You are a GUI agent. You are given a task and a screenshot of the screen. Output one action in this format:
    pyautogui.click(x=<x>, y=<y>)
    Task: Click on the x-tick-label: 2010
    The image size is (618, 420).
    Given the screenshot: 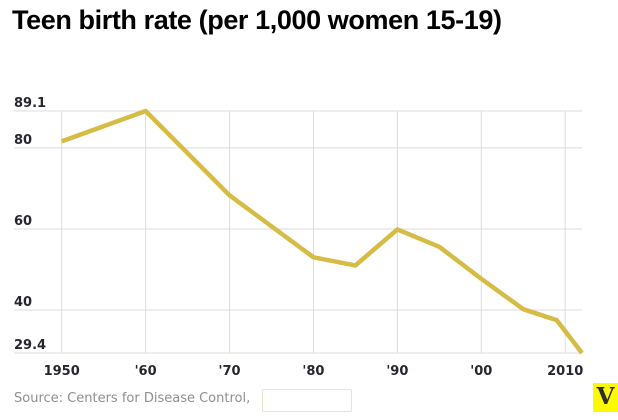 What is the action you would take?
    pyautogui.click(x=565, y=371)
    